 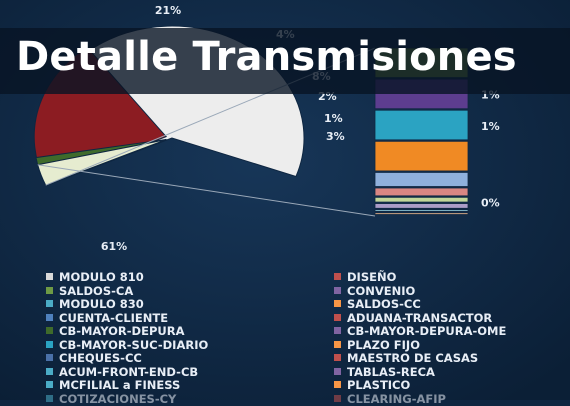 What do you see at coordinates (120, 385) in the screenshot?
I see `legend-label: MCFILIAL a FINESS` at bounding box center [120, 385].